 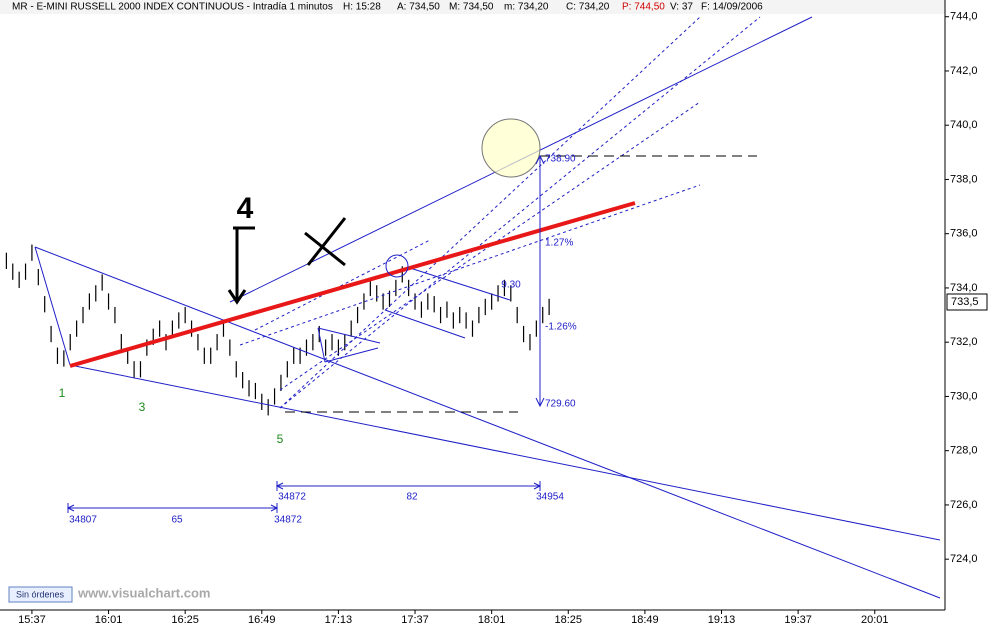 What do you see at coordinates (964, 288) in the screenshot?
I see `y-tick-label: 734,0` at bounding box center [964, 288].